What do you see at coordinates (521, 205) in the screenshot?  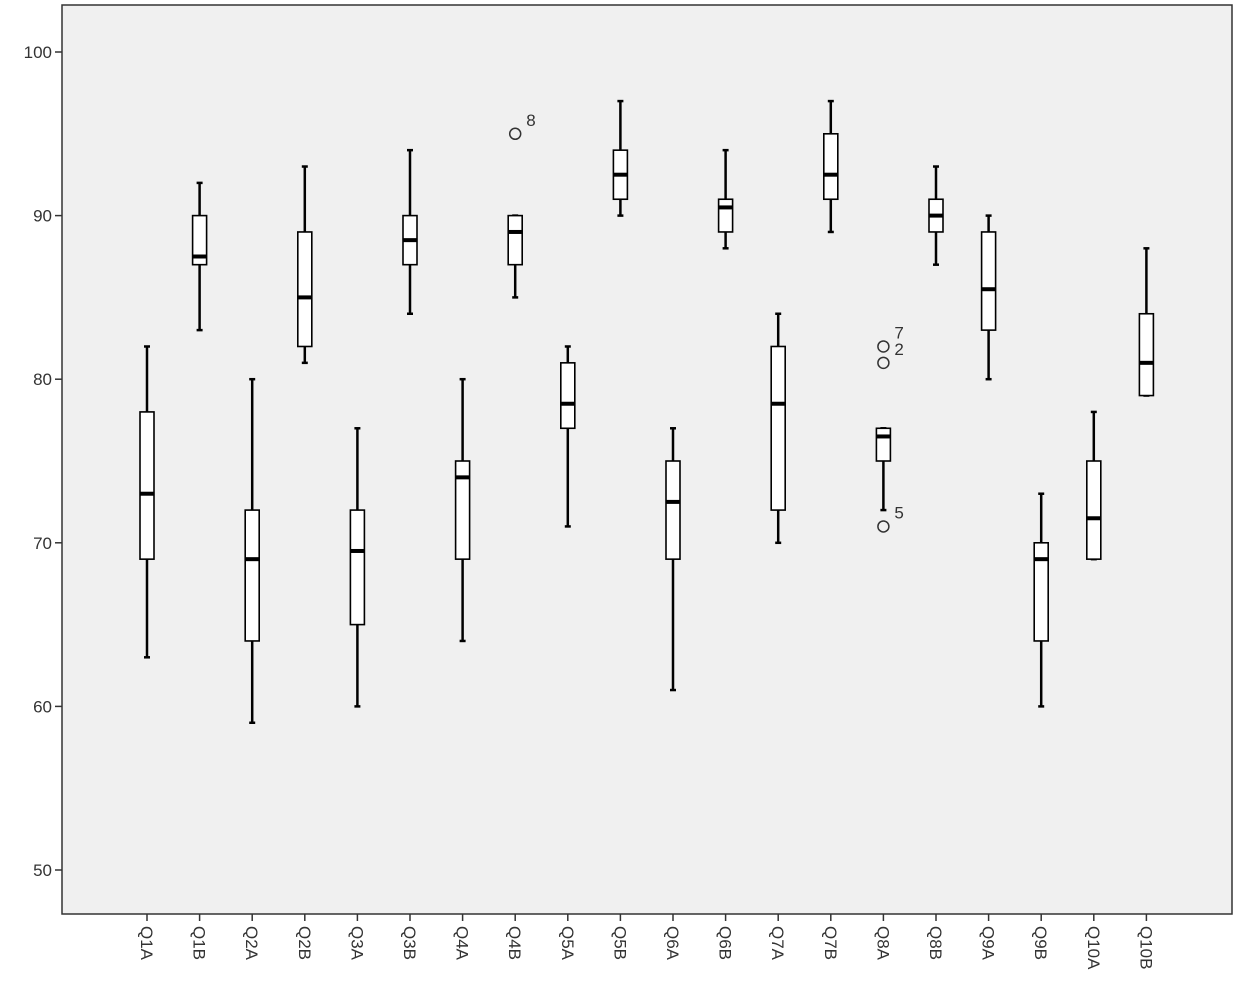 I see `box-q4b: 8` at bounding box center [521, 205].